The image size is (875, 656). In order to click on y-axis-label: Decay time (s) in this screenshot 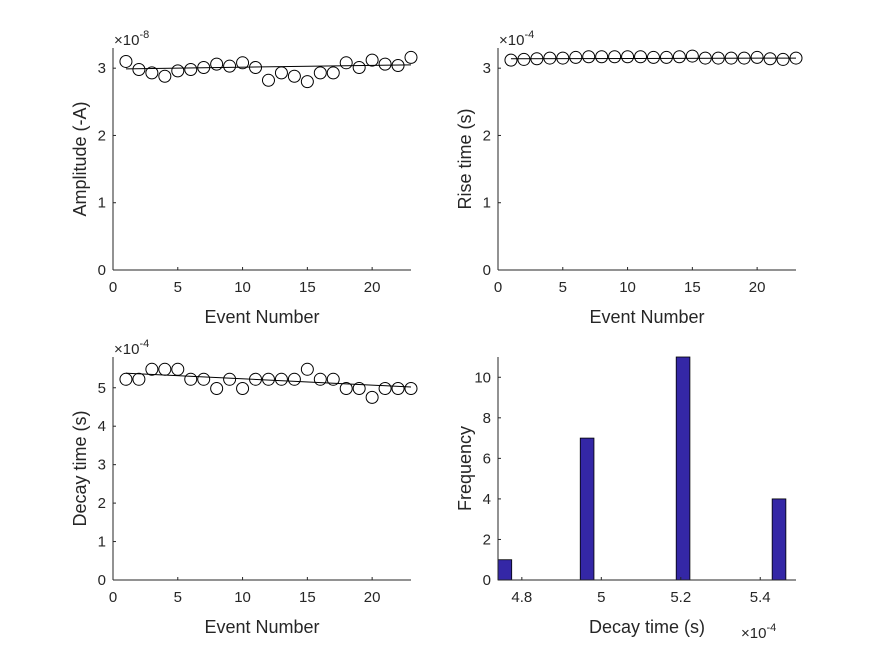, I will do `click(80, 468)`.